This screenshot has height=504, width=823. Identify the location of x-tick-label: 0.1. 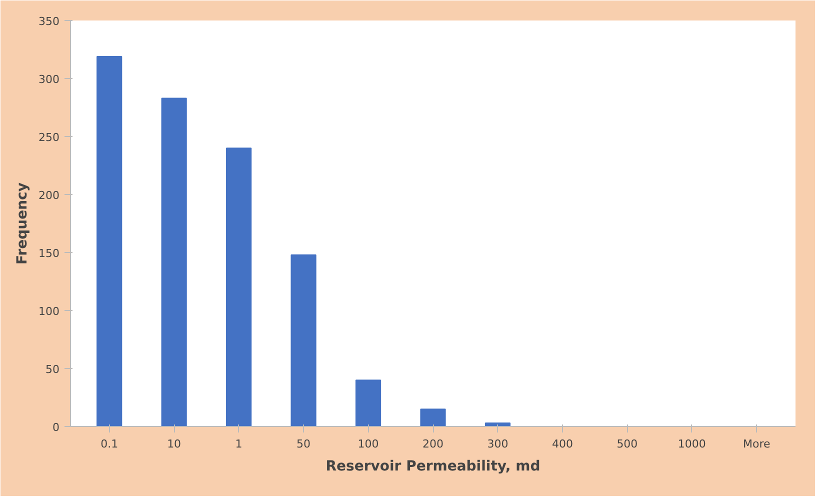
(109, 444).